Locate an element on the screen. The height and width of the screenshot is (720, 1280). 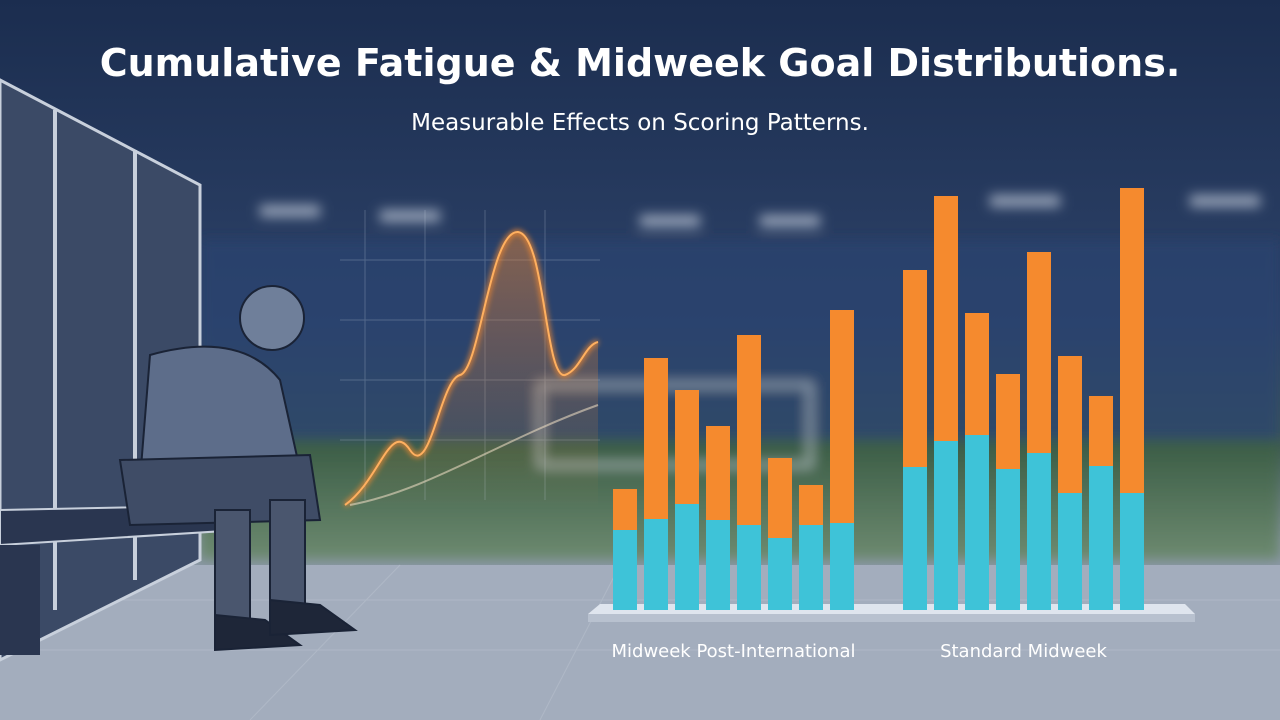
group-label: Midweek Post-International is located at coordinates (733, 651).